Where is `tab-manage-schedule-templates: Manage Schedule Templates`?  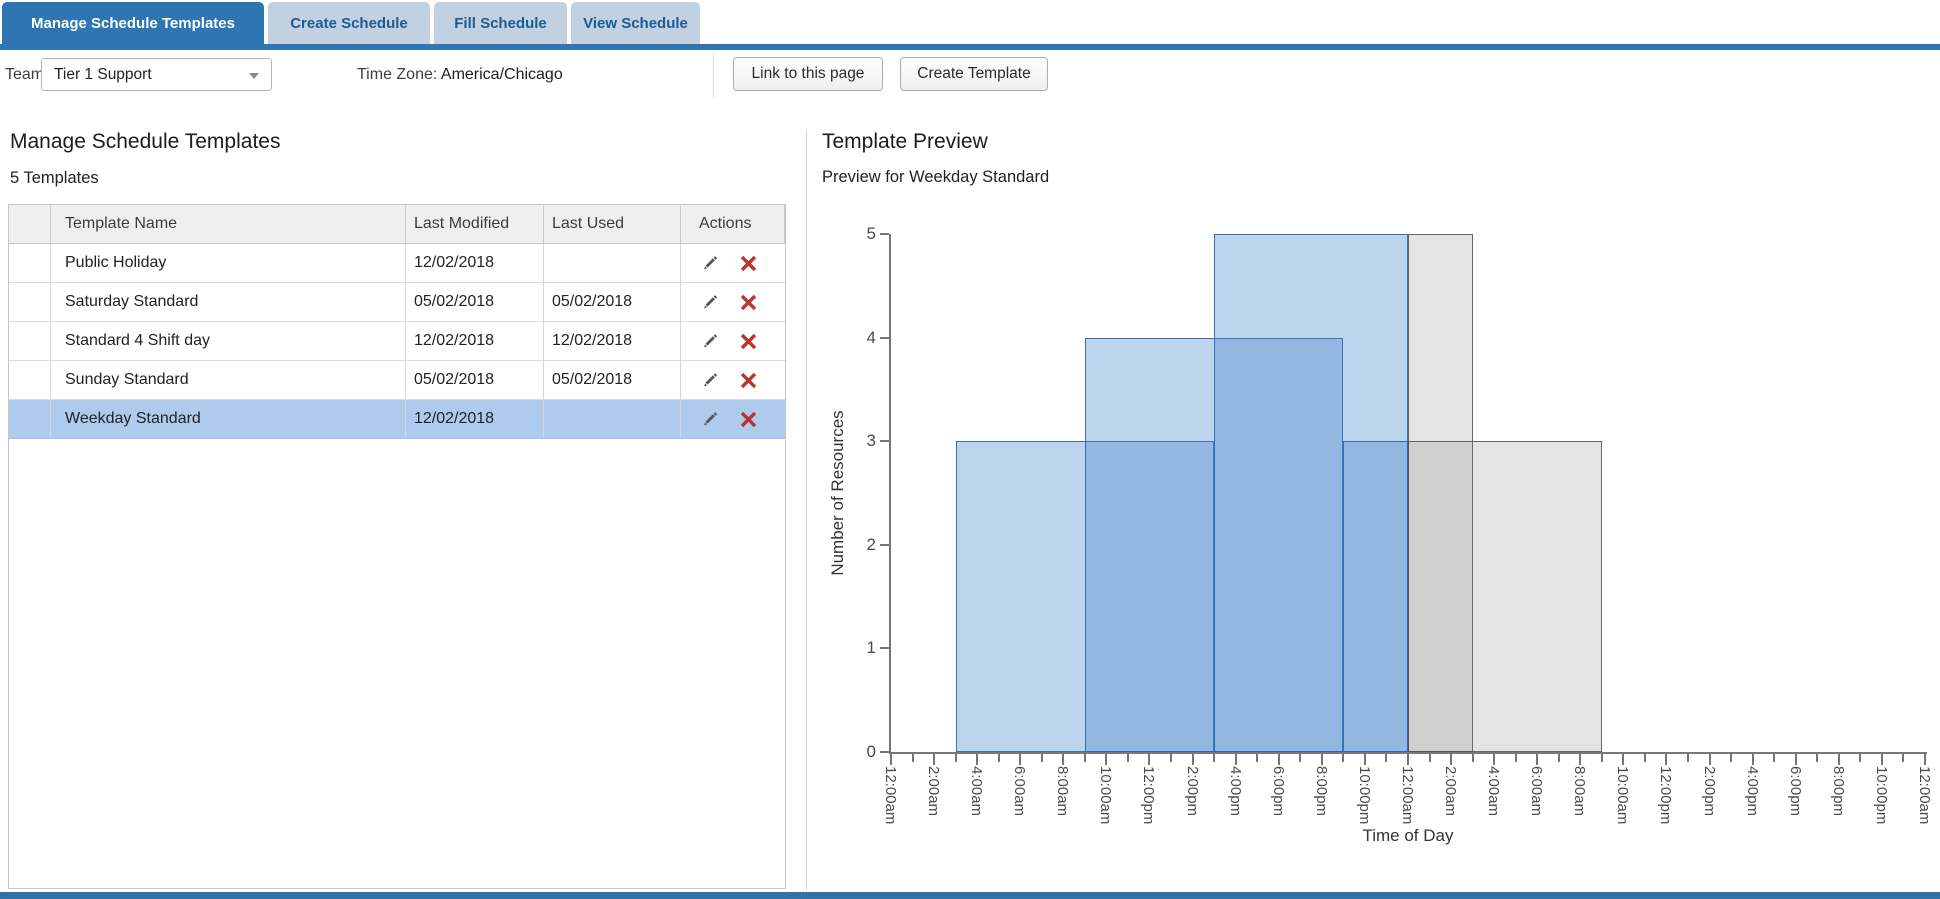 tab-manage-schedule-templates: Manage Schedule Templates is located at coordinates (133, 23).